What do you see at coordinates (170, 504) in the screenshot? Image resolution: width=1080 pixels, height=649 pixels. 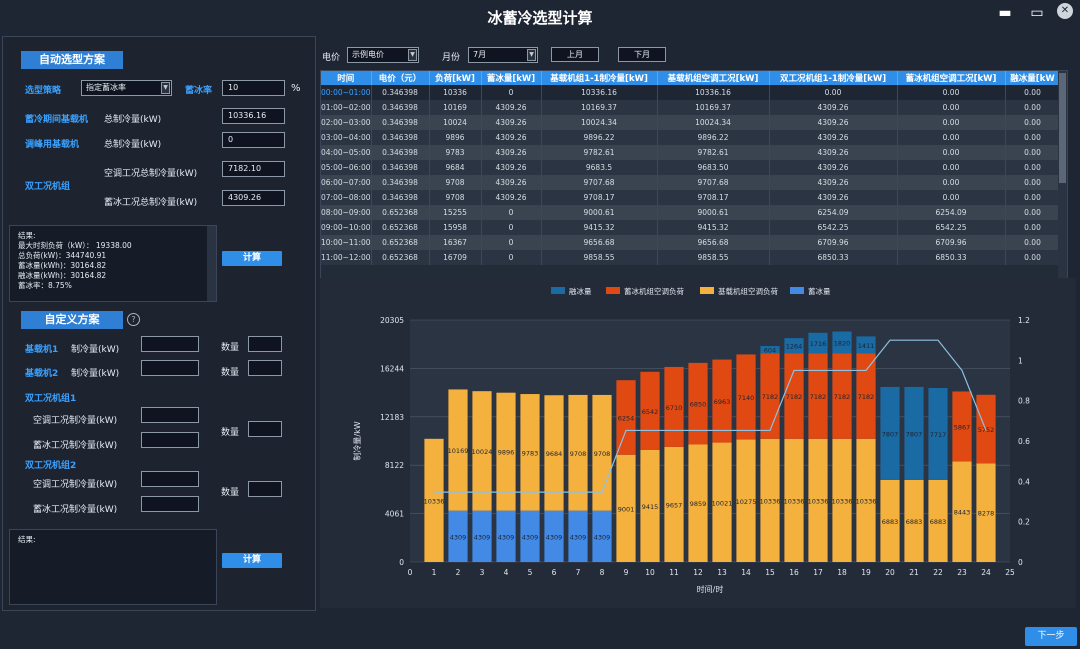 I see `dual2-ice-input` at bounding box center [170, 504].